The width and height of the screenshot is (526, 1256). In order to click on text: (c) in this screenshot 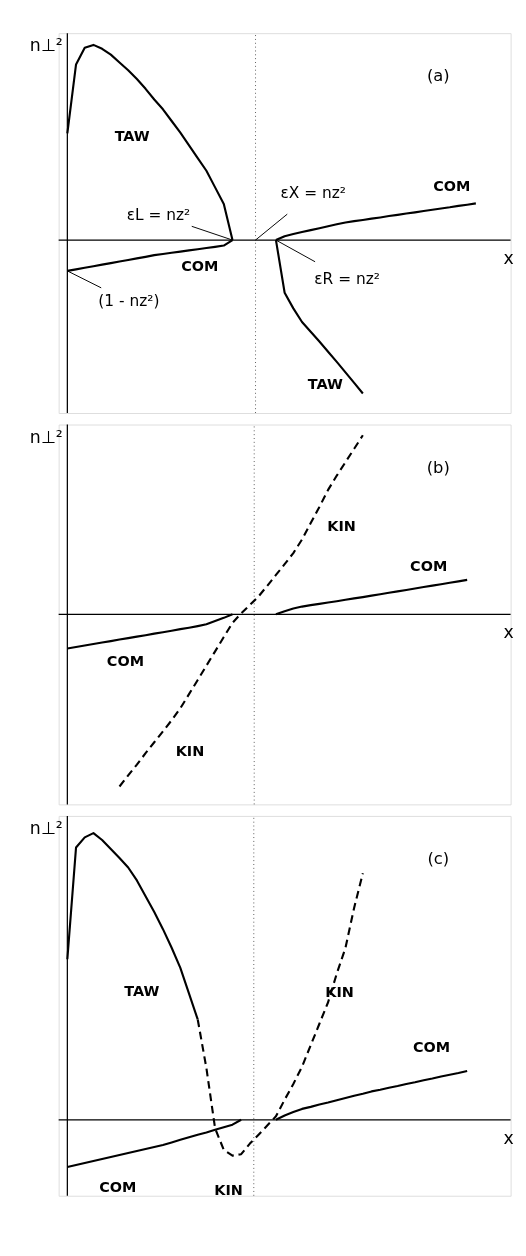, I will do `click(438, 858)`.